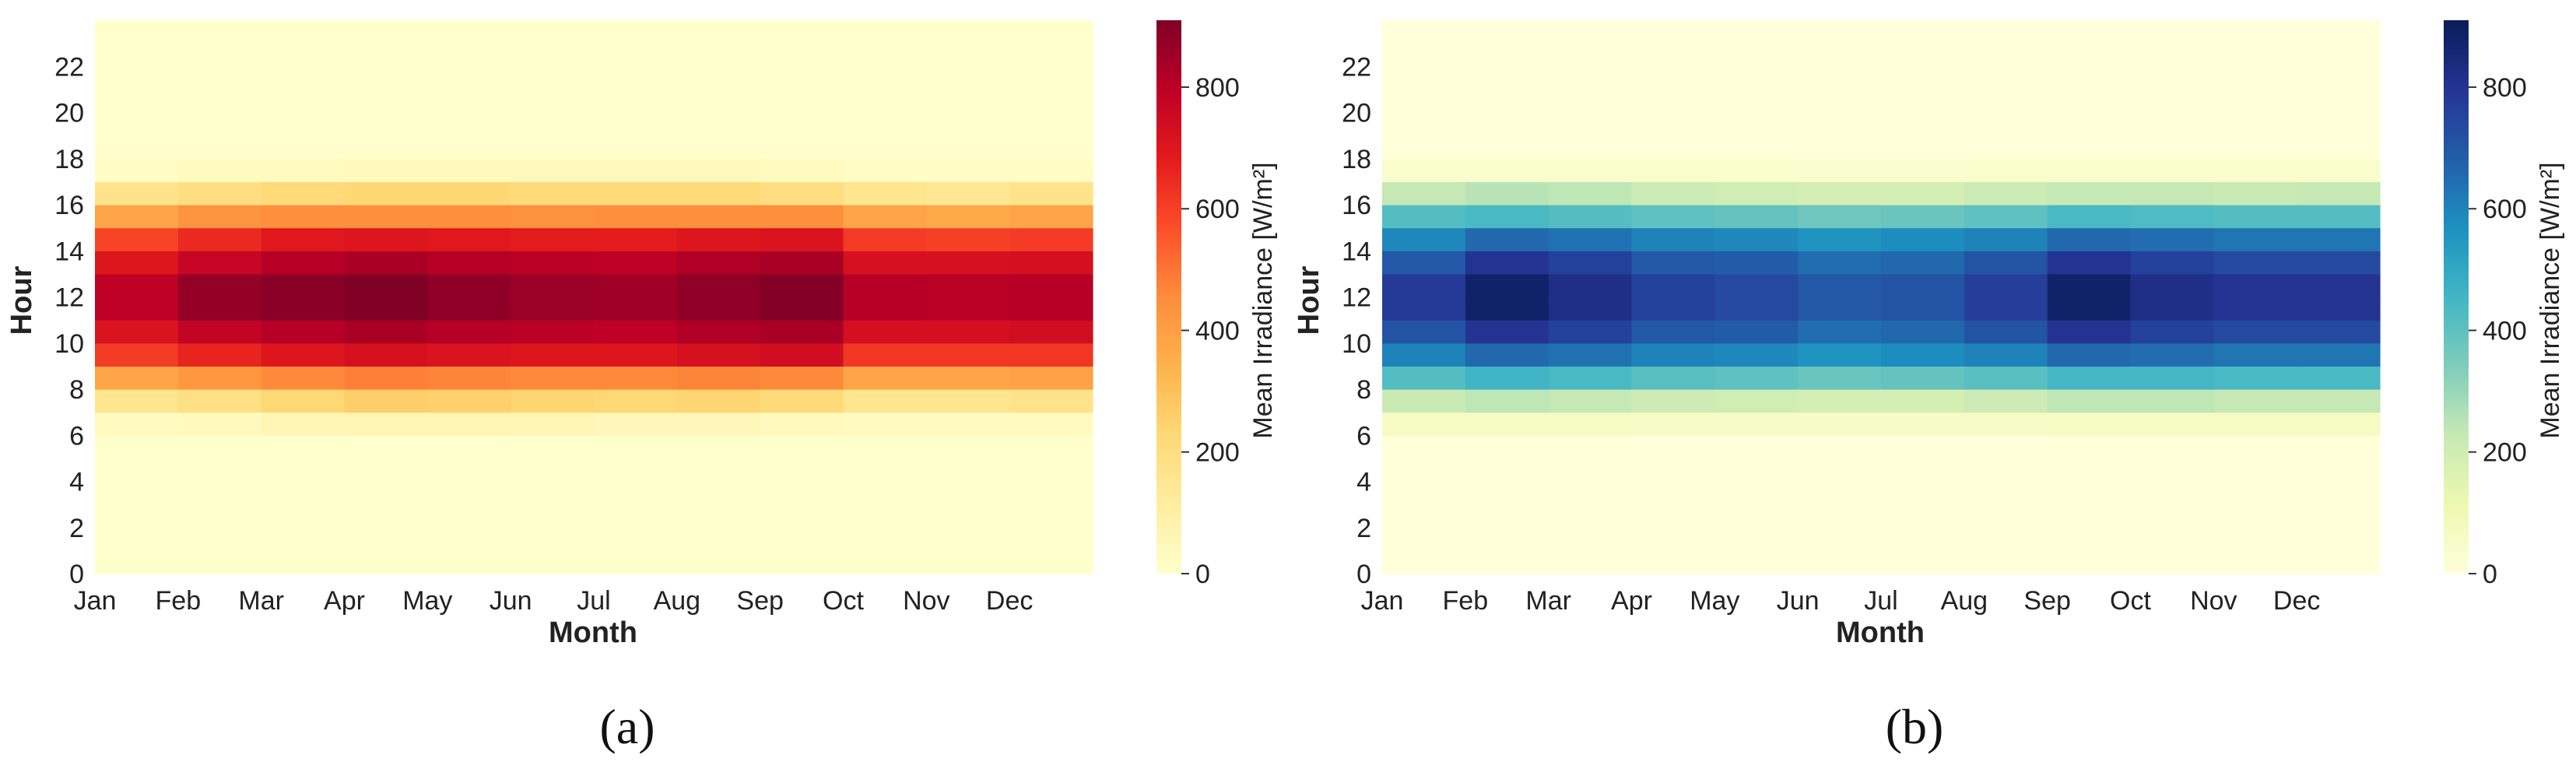 Image resolution: width=2576 pixels, height=776 pixels. What do you see at coordinates (1357, 344) in the screenshot?
I see `y-tick-label: 10` at bounding box center [1357, 344].